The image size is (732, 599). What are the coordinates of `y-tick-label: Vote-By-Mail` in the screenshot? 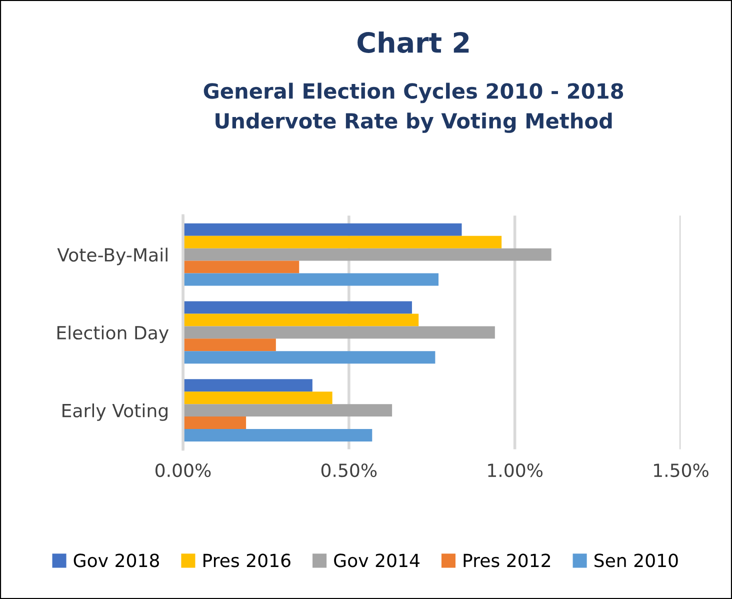 It's located at (112, 257).